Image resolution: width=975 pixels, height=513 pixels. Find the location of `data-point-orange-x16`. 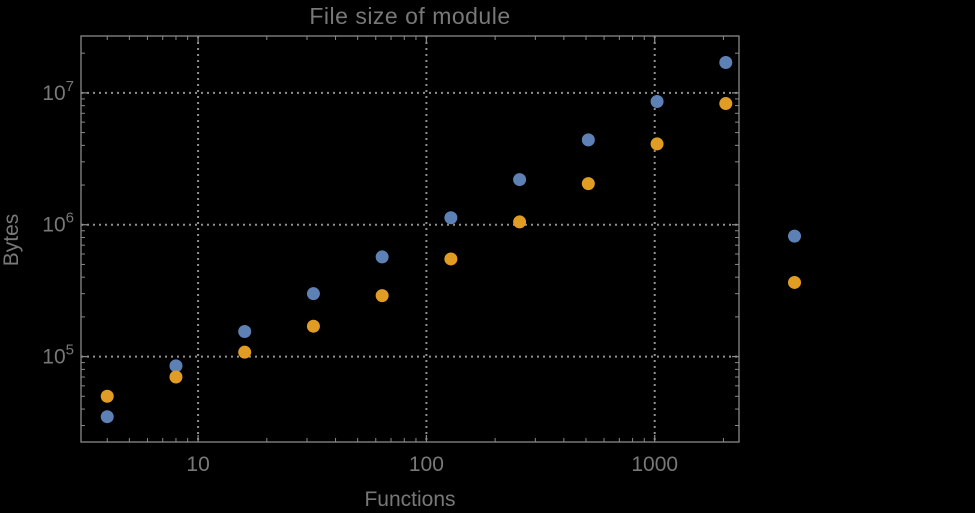

data-point-orange-x16 is located at coordinates (245, 352).